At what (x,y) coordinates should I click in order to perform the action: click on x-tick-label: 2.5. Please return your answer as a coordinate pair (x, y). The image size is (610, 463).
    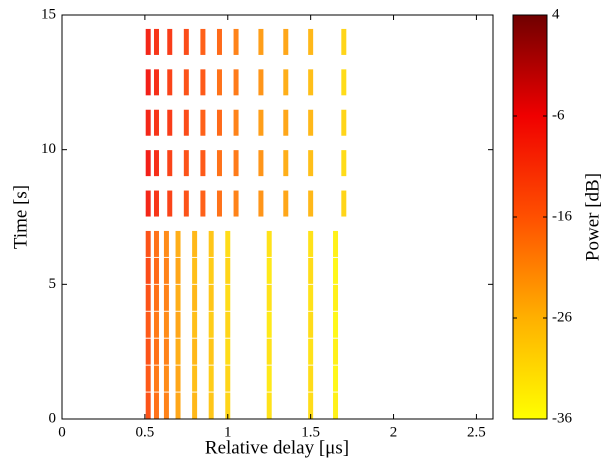
    Looking at the image, I should click on (476, 432).